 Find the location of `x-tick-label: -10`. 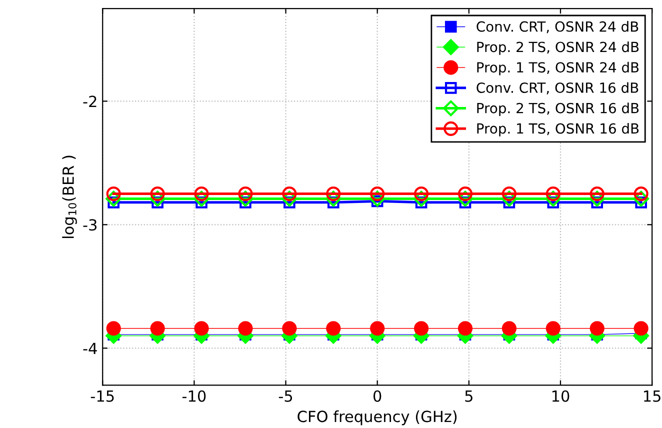

x-tick-label: -10 is located at coordinates (194, 396).